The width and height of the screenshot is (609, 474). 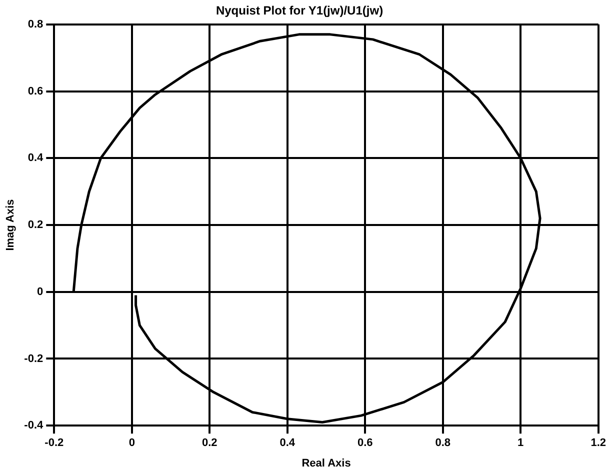 What do you see at coordinates (288, 443) in the screenshot?
I see `x-tick-label: 0.4` at bounding box center [288, 443].